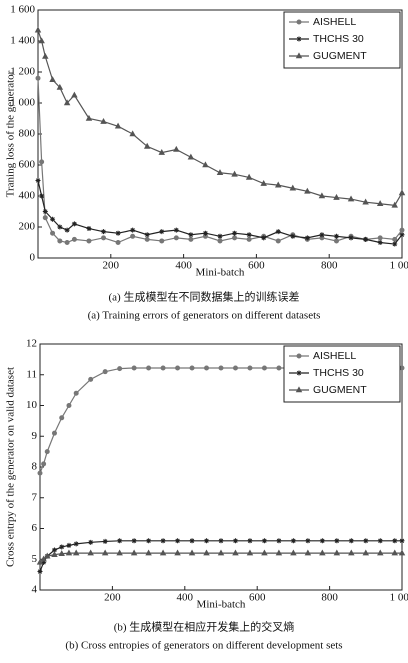 This screenshot has height=663, width=408. What do you see at coordinates (11, 133) in the screenshot?
I see `y-axis-label: Traning loss of the generator` at bounding box center [11, 133].